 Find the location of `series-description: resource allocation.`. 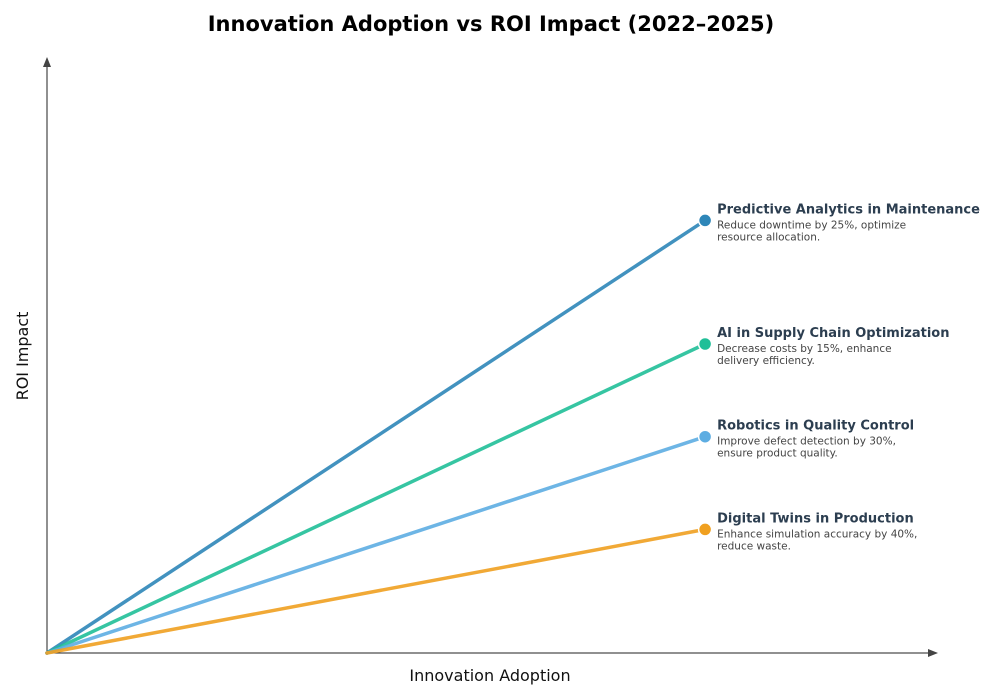

series-description: resource allocation. is located at coordinates (768, 237).